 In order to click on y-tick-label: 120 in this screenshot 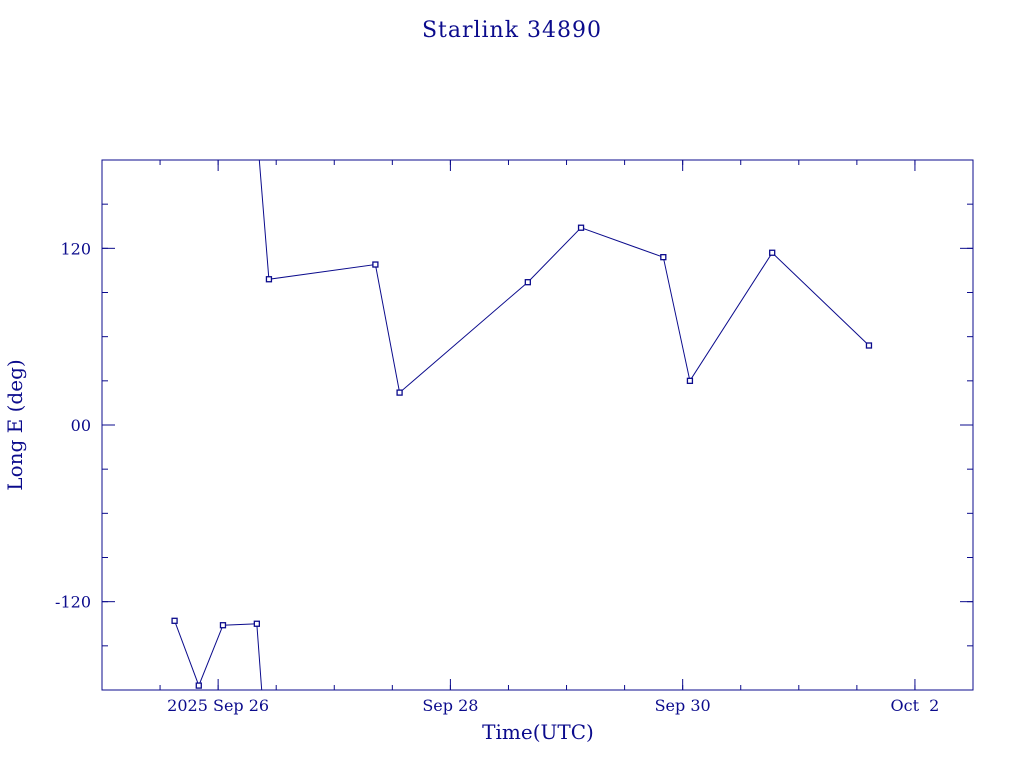, I will do `click(75, 248)`.